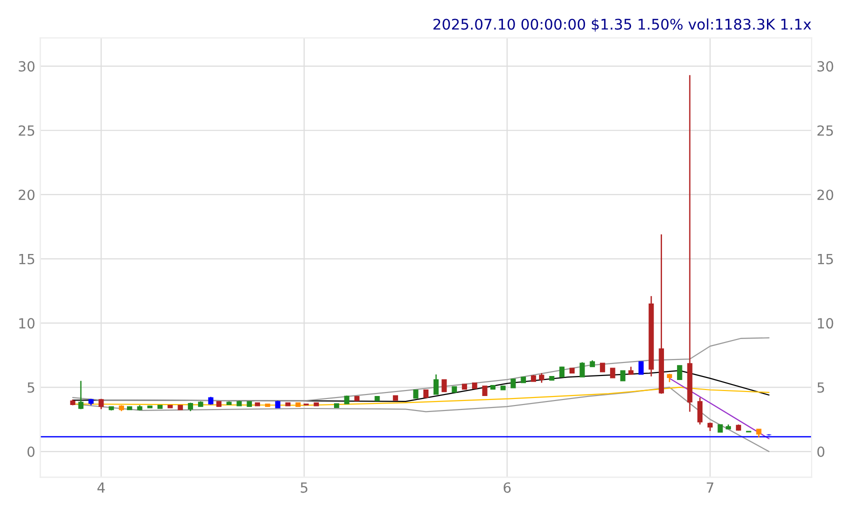  Describe the element at coordinates (825, 130) in the screenshot. I see `y2-tick-label: 25` at that location.